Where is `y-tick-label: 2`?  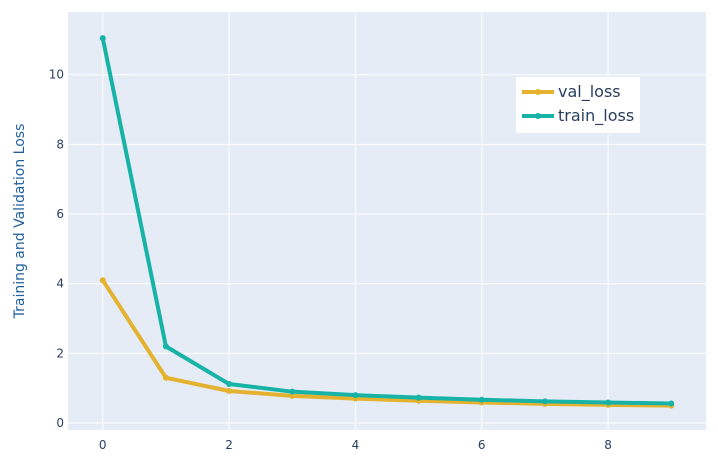
y-tick-label: 2 is located at coordinates (60, 353).